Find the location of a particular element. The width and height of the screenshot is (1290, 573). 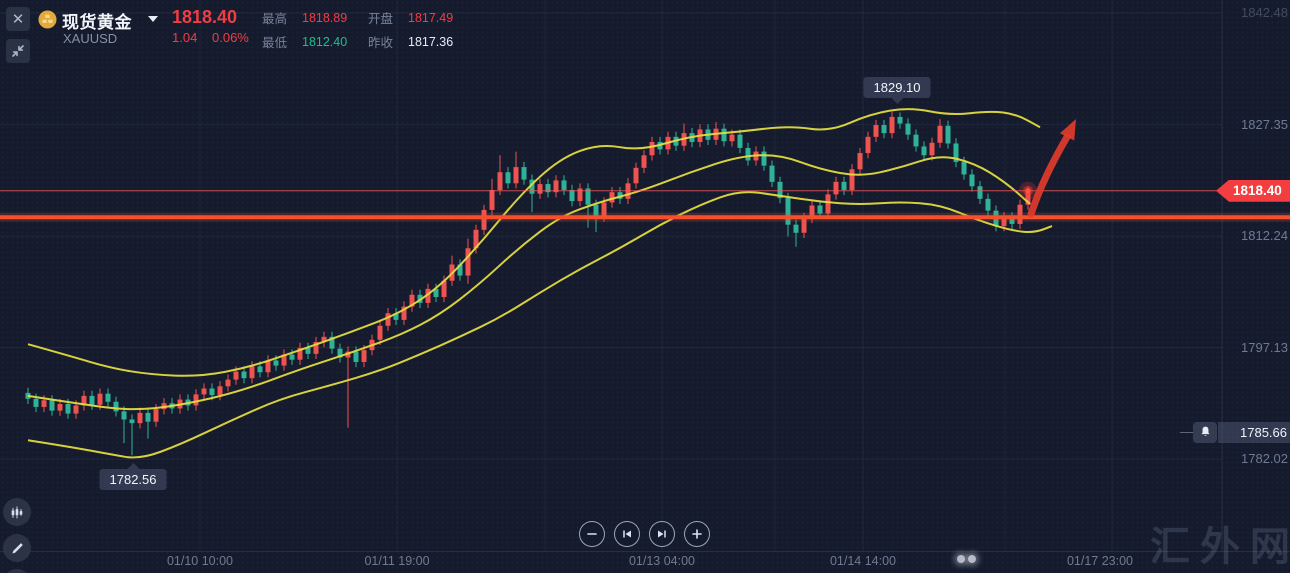

zoom-in-button is located at coordinates (697, 534).